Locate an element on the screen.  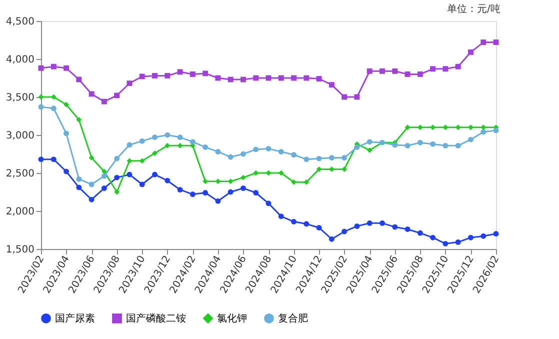
text: 单位：元/吨 is located at coordinates (473, 9).